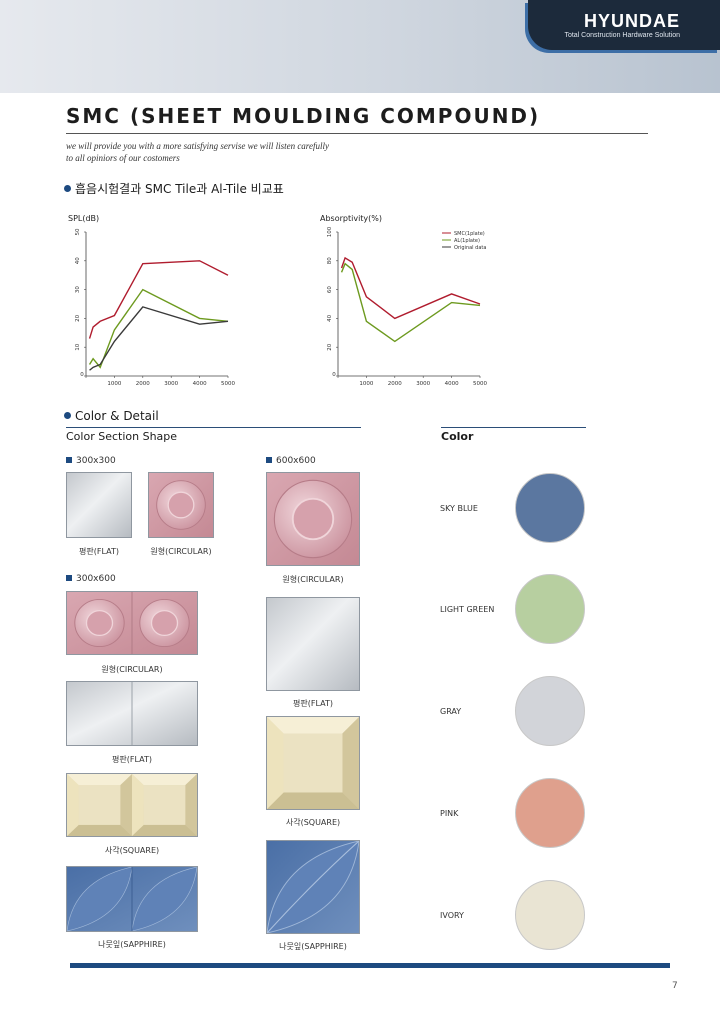 The height and width of the screenshot is (1018, 720). I want to click on logo, so click(624, 25).